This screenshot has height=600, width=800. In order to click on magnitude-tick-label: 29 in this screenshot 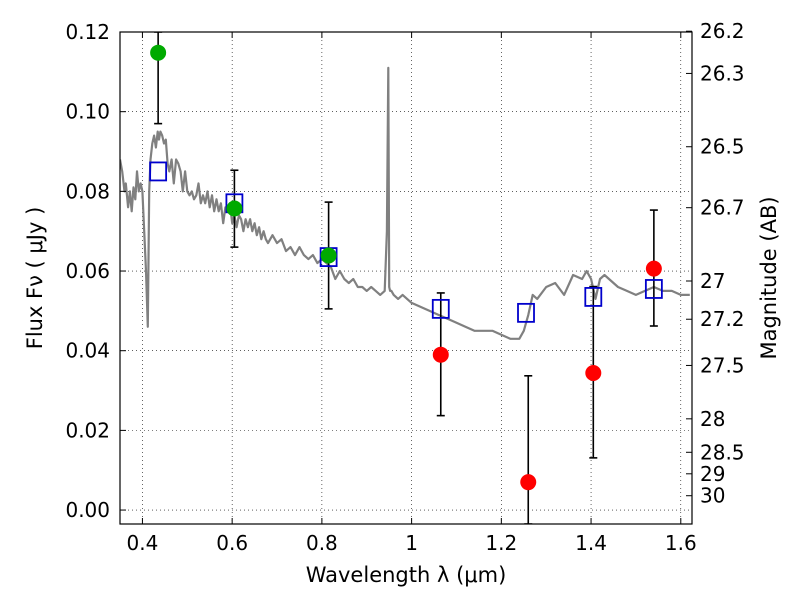, I will do `click(712, 474)`.